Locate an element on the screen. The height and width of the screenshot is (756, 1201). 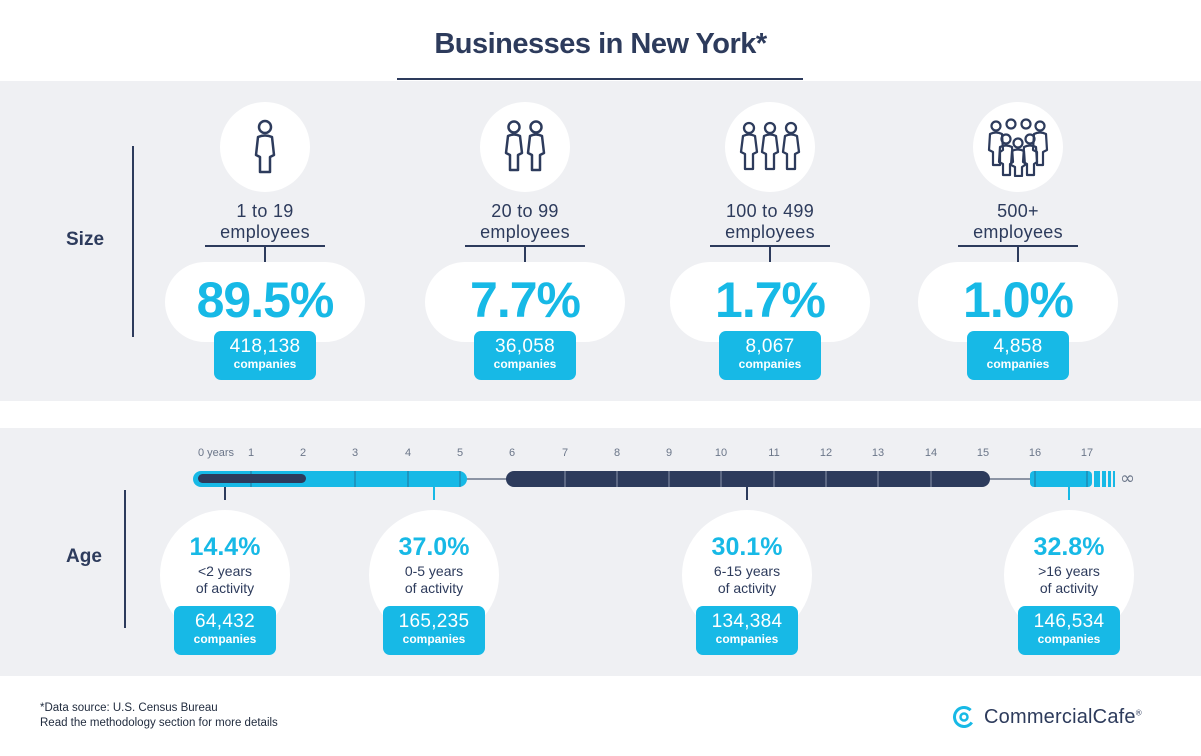
single-person-icon is located at coordinates (265, 147).